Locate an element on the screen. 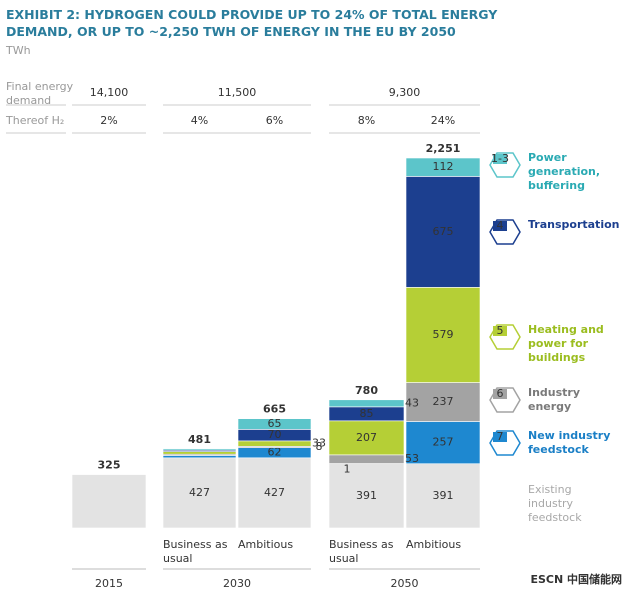 This screenshot has height=597, width=627. value-label: 257 is located at coordinates (443, 442).